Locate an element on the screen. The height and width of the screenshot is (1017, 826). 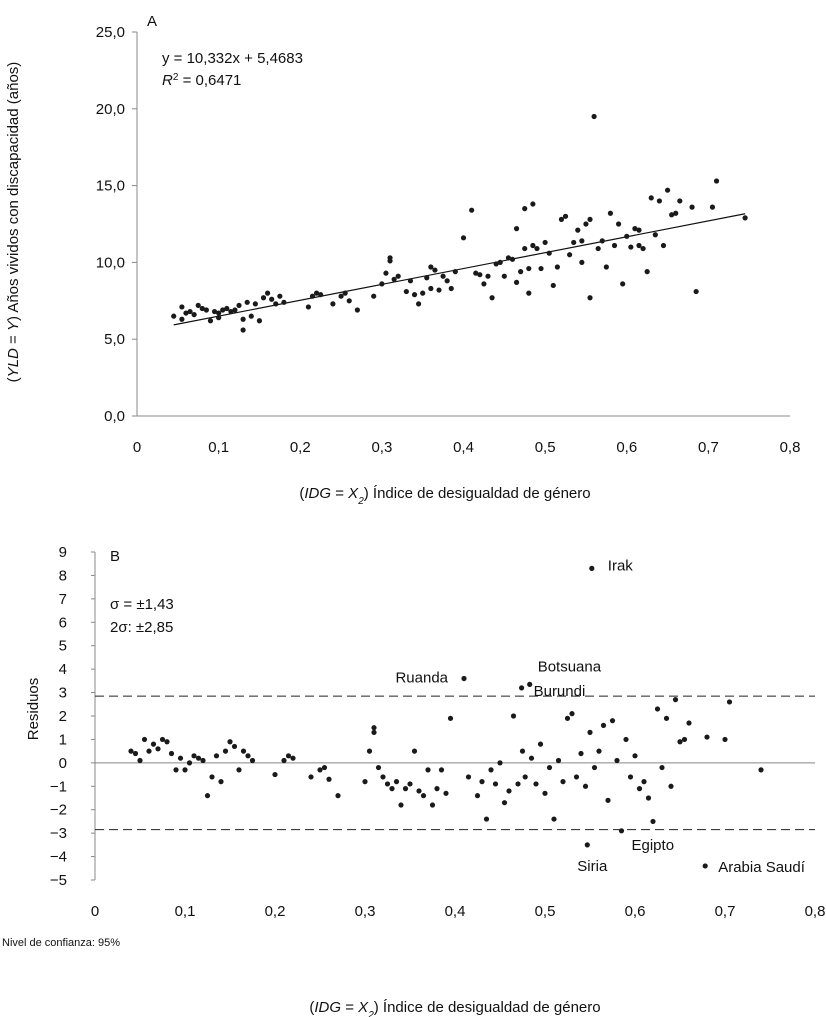
xlabel-b-part: = is located at coordinates (349, 1007).